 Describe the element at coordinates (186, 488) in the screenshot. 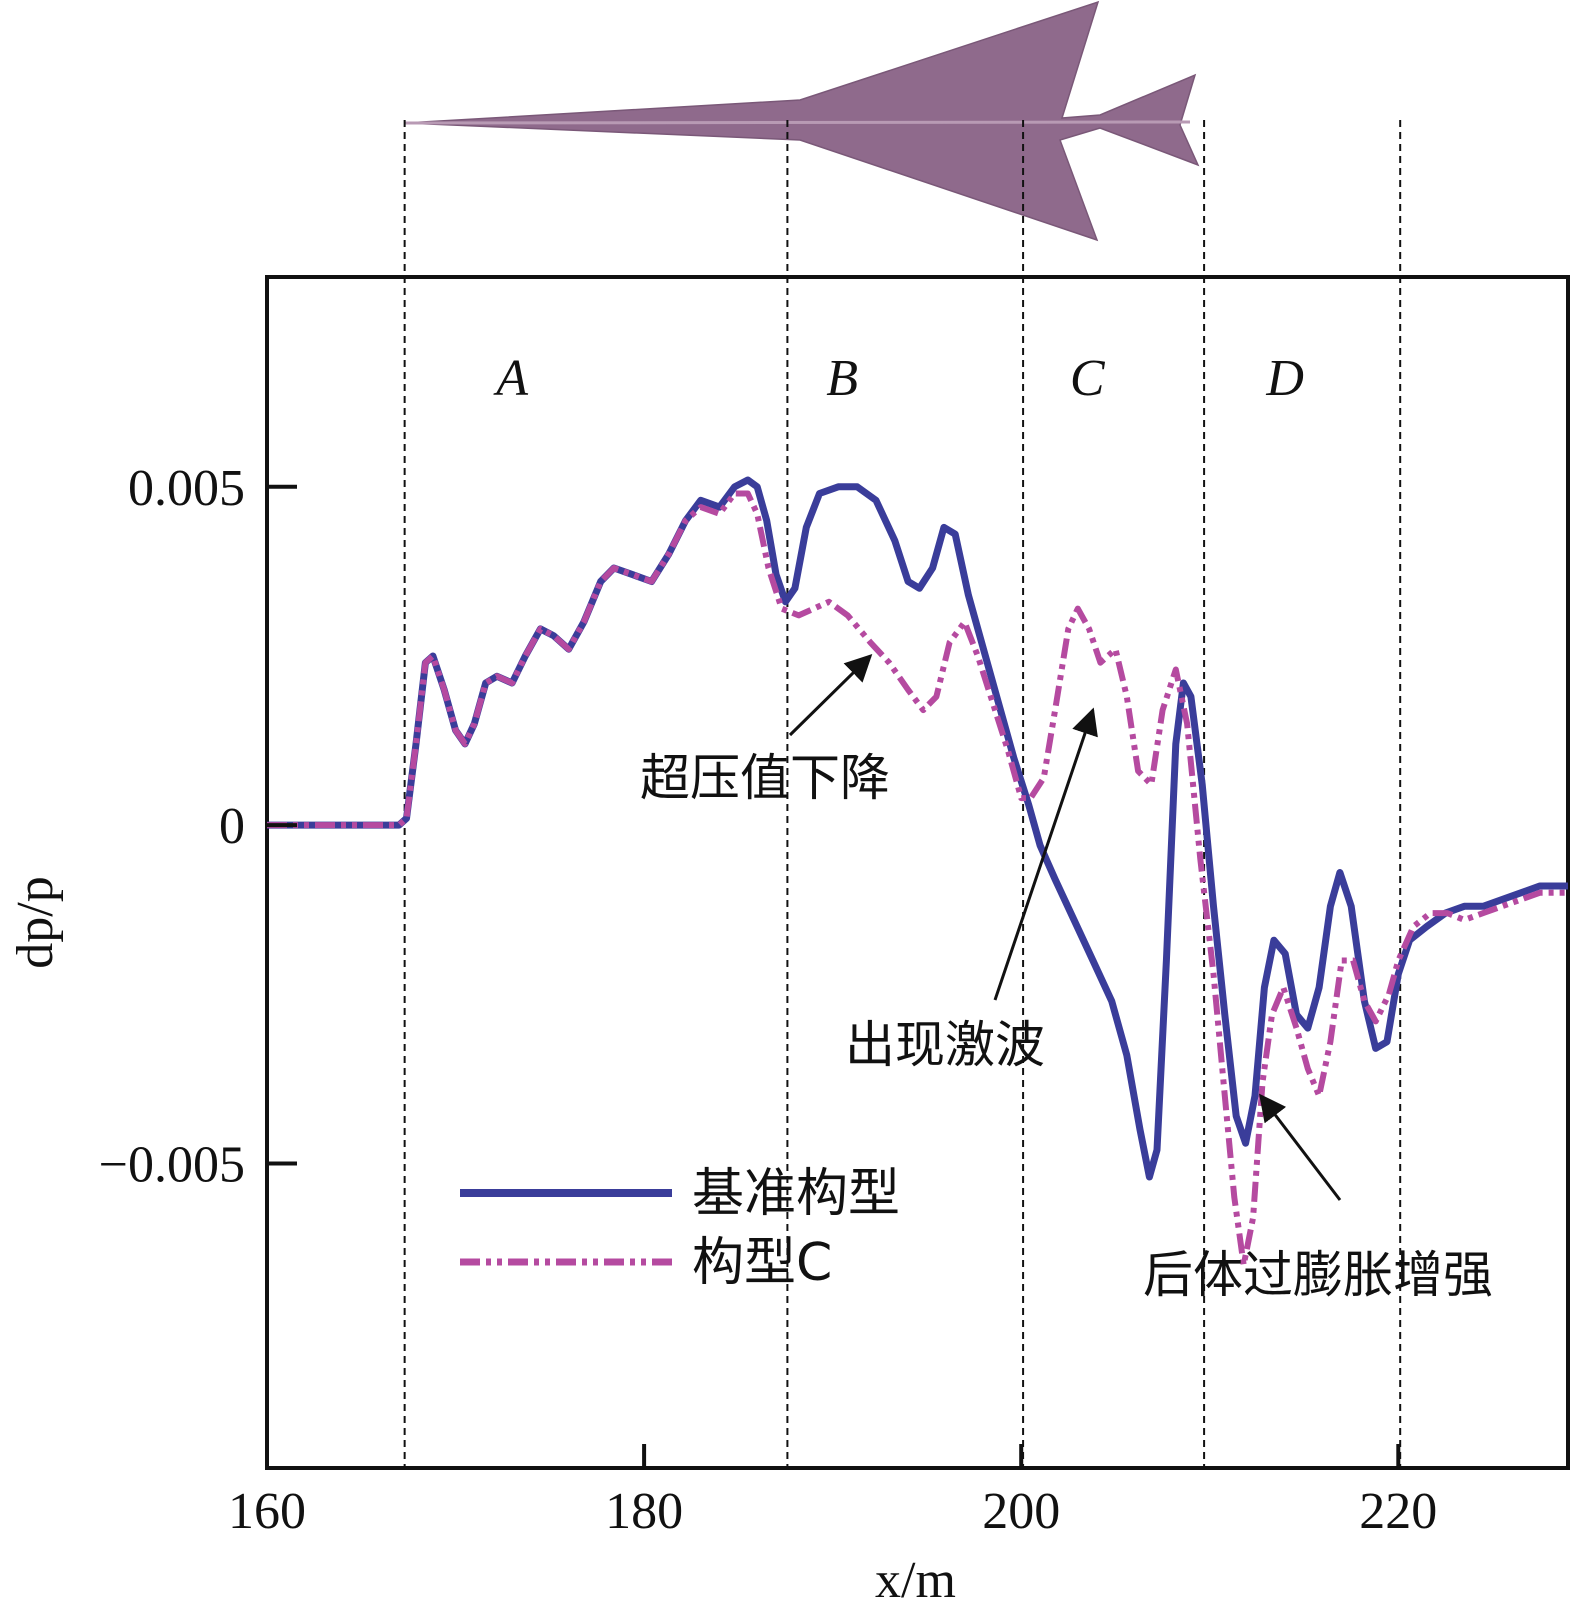

I see `y-tick-label: 0.005` at that location.